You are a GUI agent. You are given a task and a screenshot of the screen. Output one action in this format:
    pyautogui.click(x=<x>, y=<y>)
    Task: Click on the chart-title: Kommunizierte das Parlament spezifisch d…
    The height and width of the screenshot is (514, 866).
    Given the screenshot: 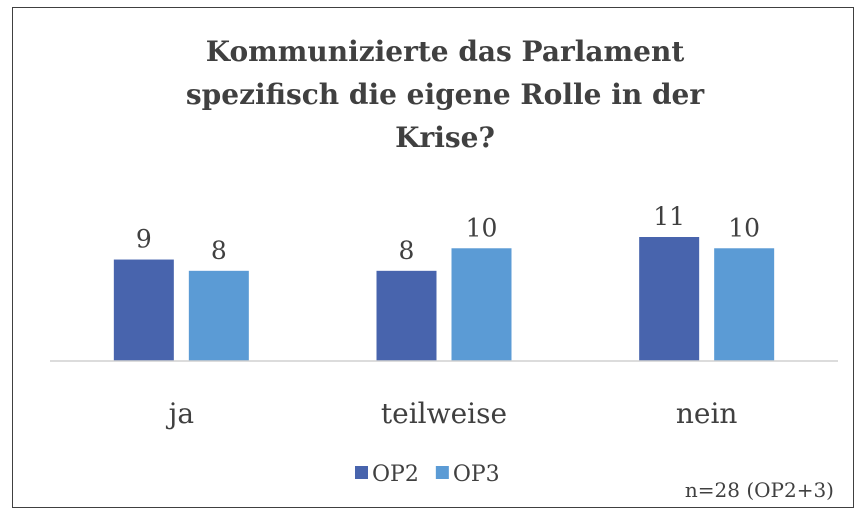 What is the action you would take?
    pyautogui.click(x=445, y=94)
    